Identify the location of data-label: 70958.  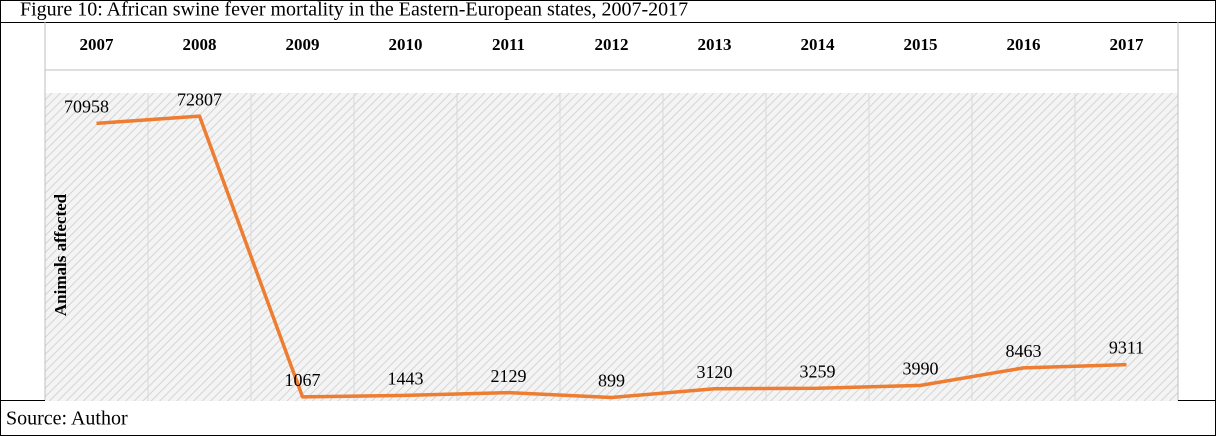
(86, 107).